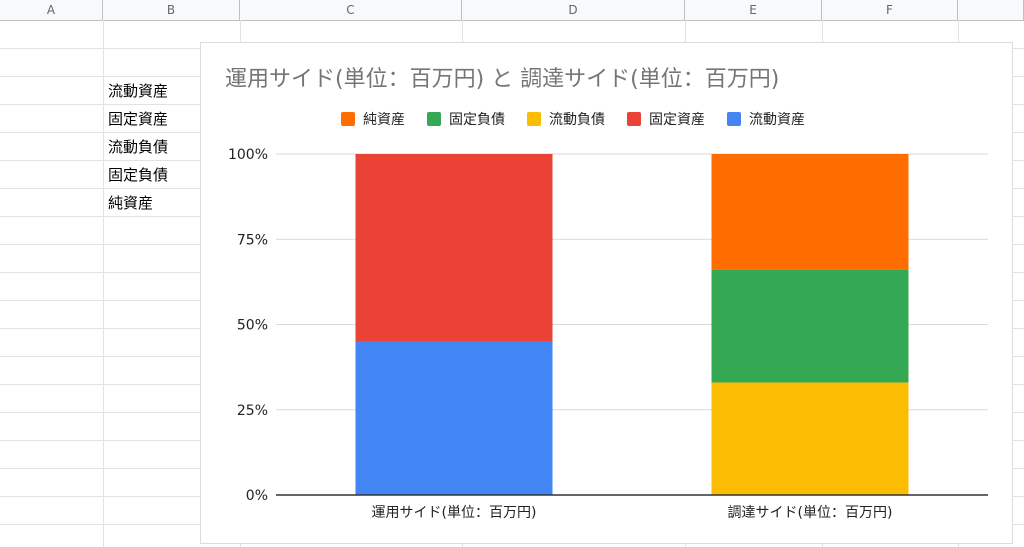 Image resolution: width=1024 pixels, height=547 pixels. What do you see at coordinates (454, 513) in the screenshot?
I see `x-tick-label: 運用サイド(単位：百万円)` at bounding box center [454, 513].